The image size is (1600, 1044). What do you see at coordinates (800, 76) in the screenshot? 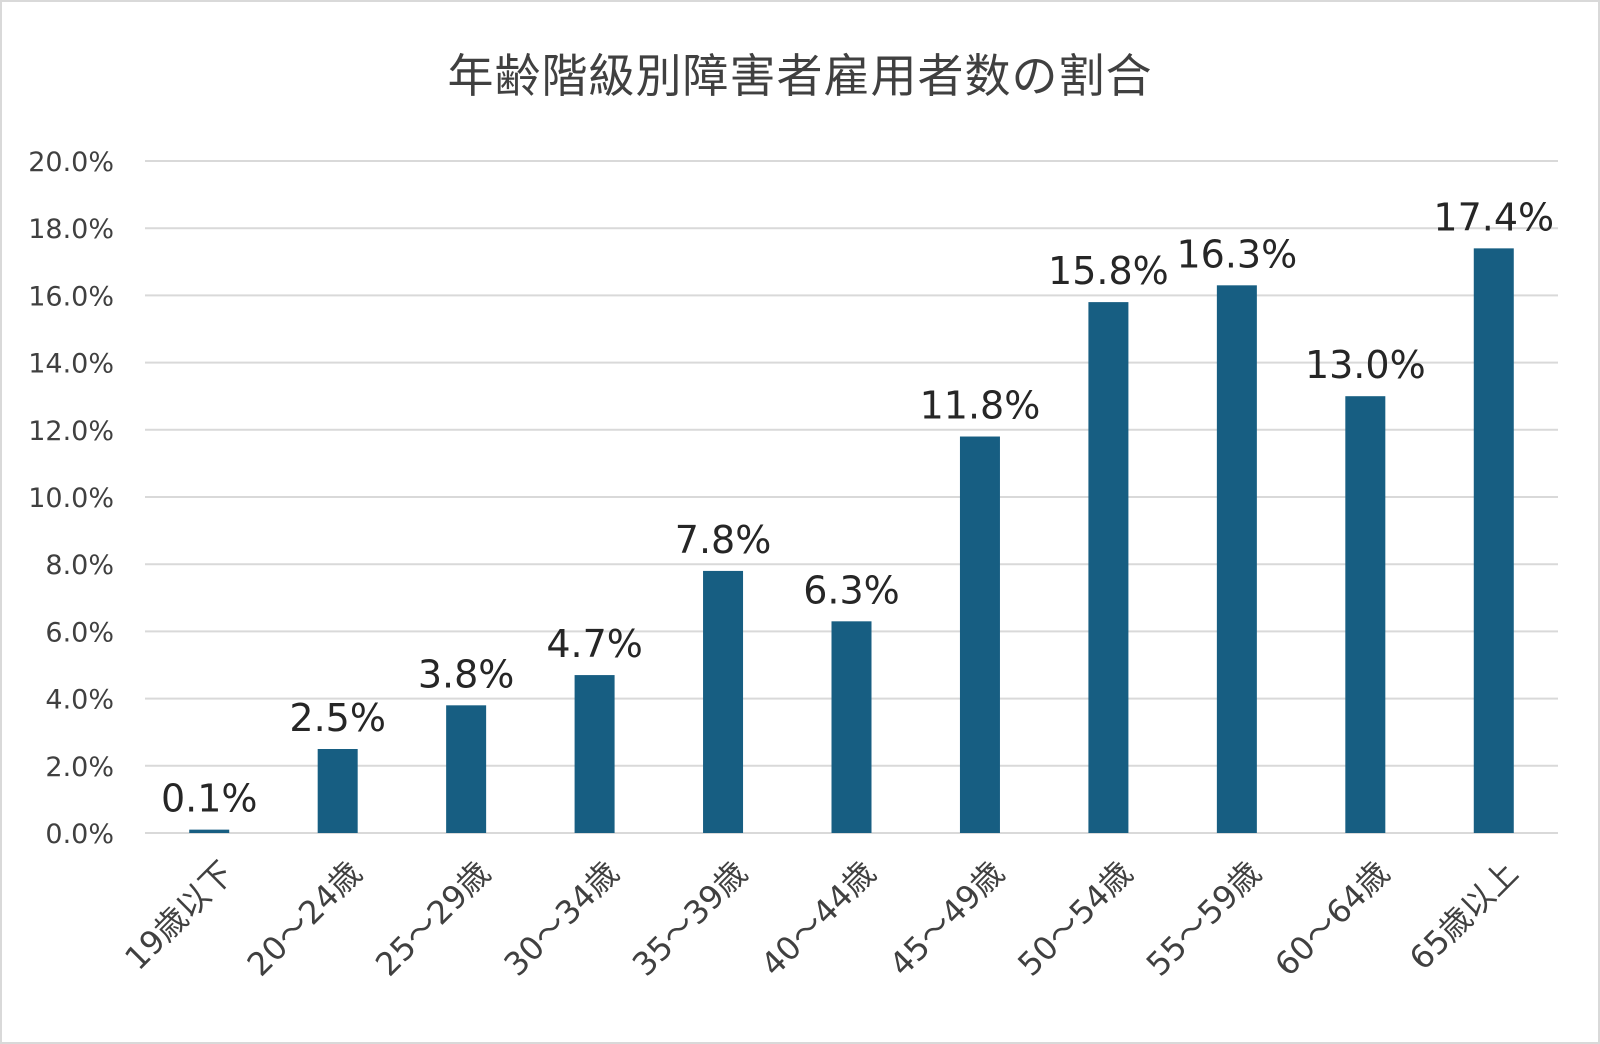
I see `chart-title: 年齢階級別障害者雇用者数の割合` at bounding box center [800, 76].